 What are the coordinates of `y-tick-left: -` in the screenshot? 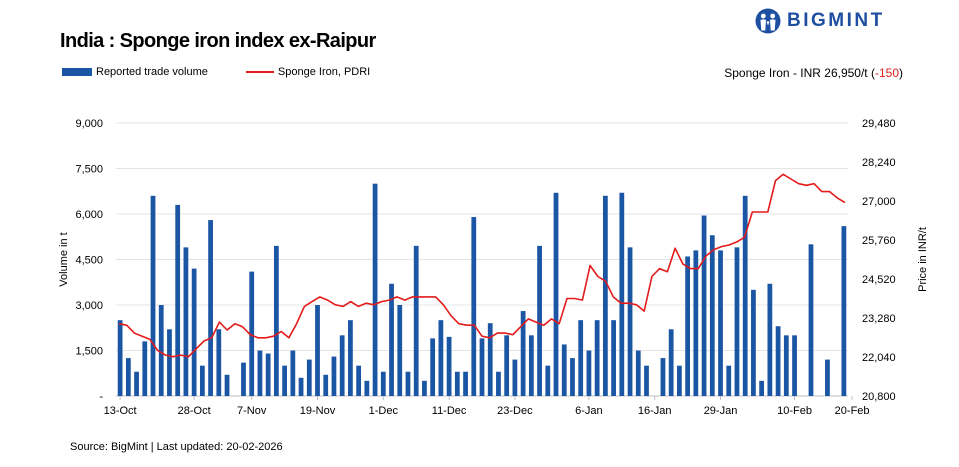 It's located at (101, 397).